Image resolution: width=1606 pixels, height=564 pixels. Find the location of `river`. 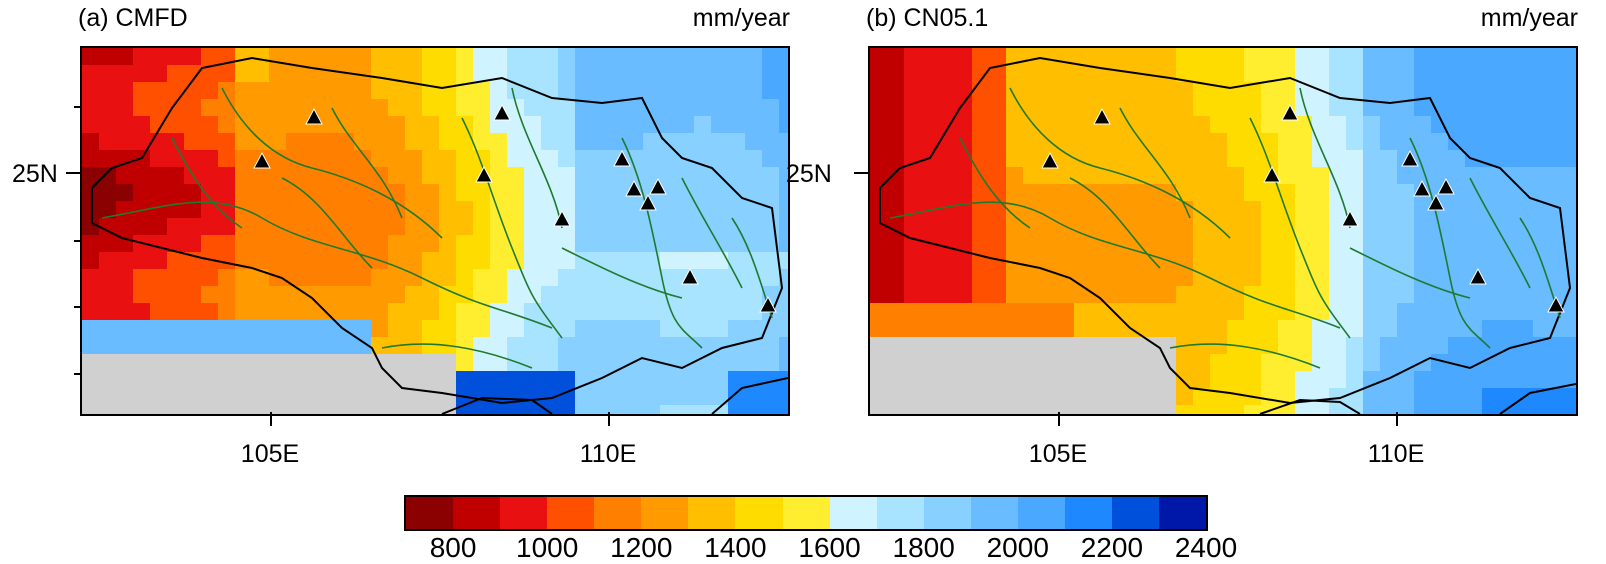

river is located at coordinates (512, 228).